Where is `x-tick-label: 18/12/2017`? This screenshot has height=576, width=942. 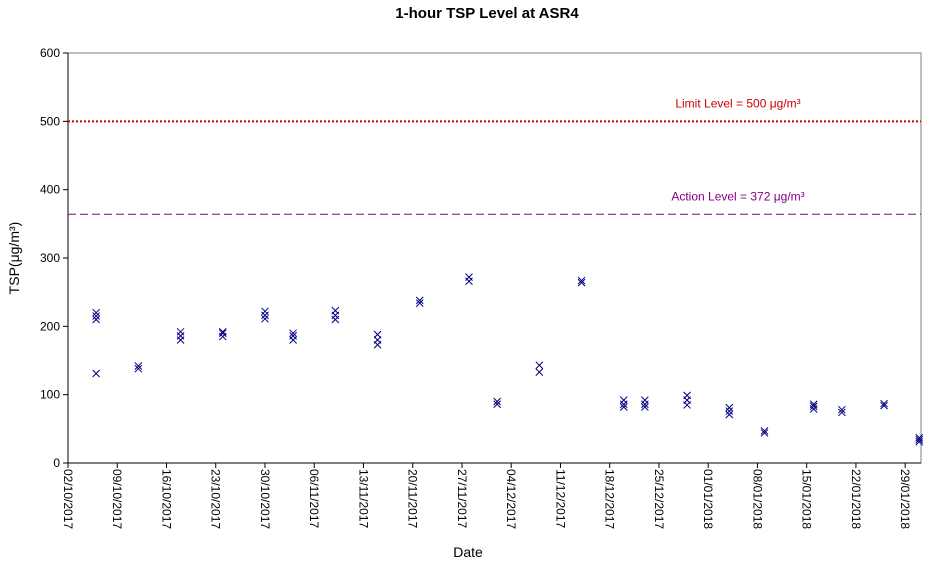 x-tick-label: 18/12/2017 is located at coordinates (610, 499).